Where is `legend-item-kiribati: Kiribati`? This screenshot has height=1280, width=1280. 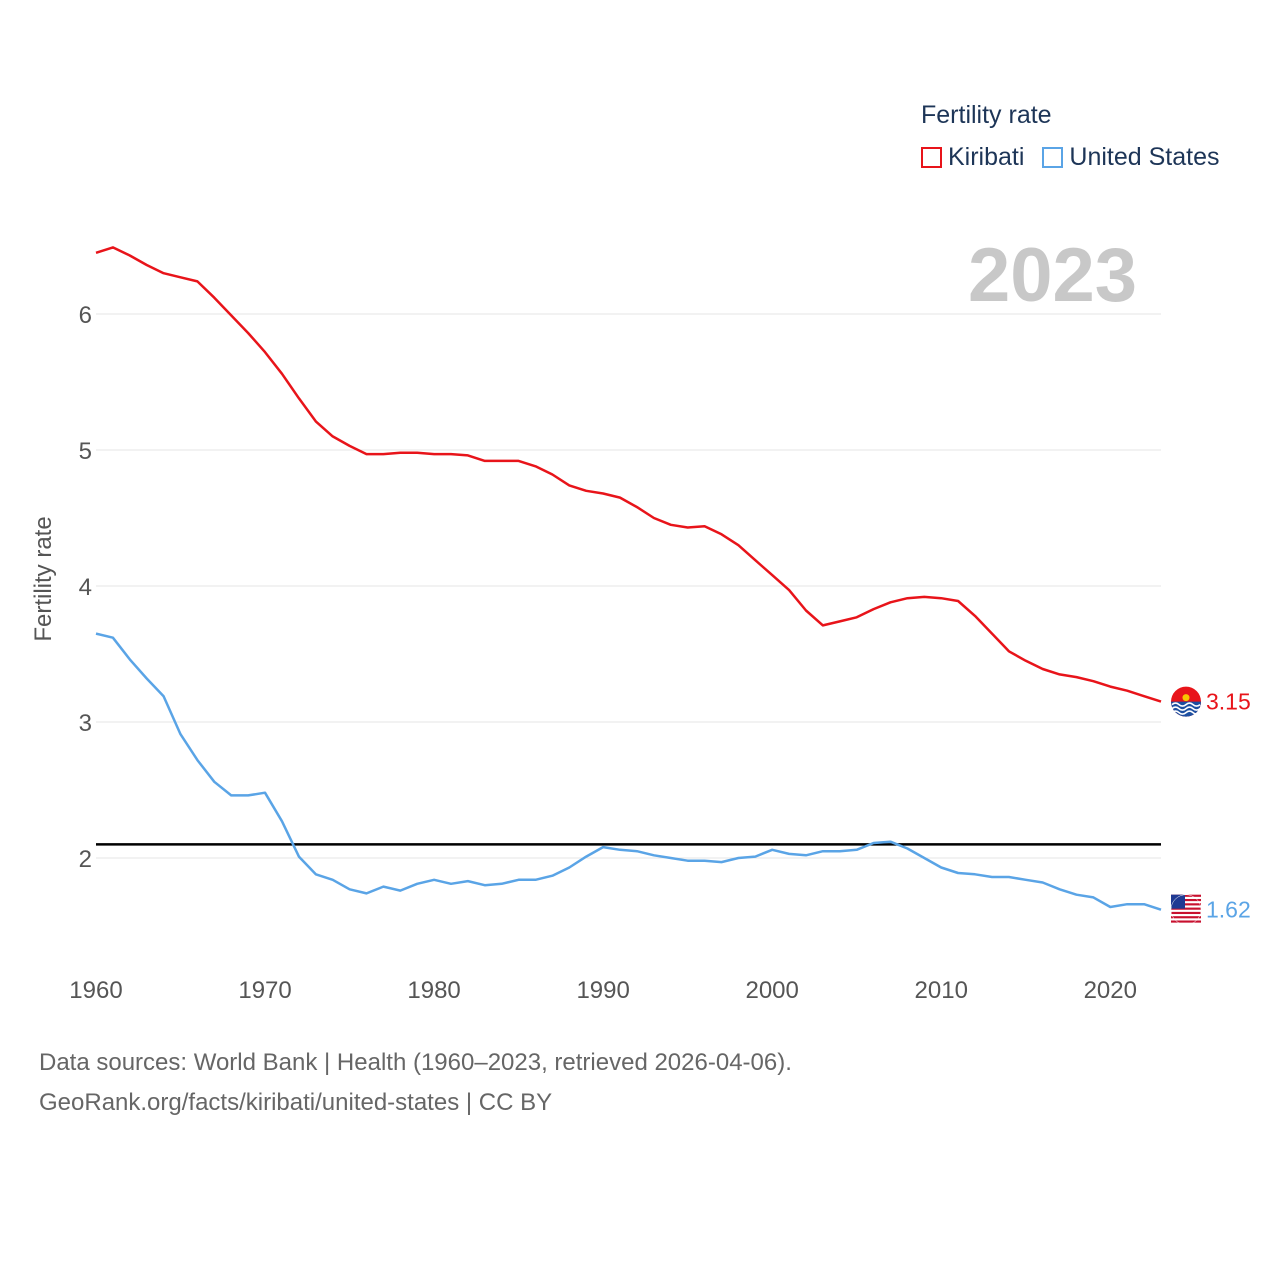
legend-item-kiribati: Kiribati is located at coordinates (972, 157).